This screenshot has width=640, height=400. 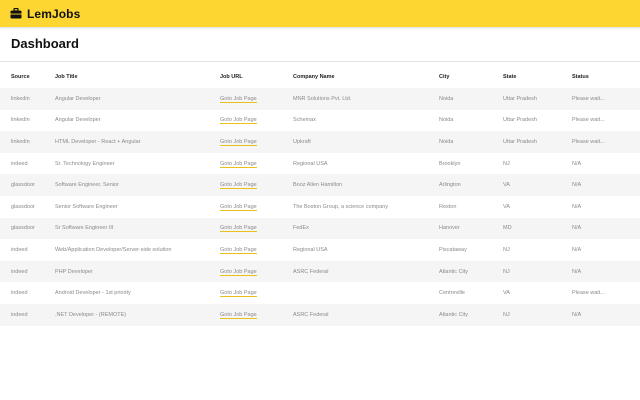 I want to click on briefcase-icon, so click(x=16, y=13).